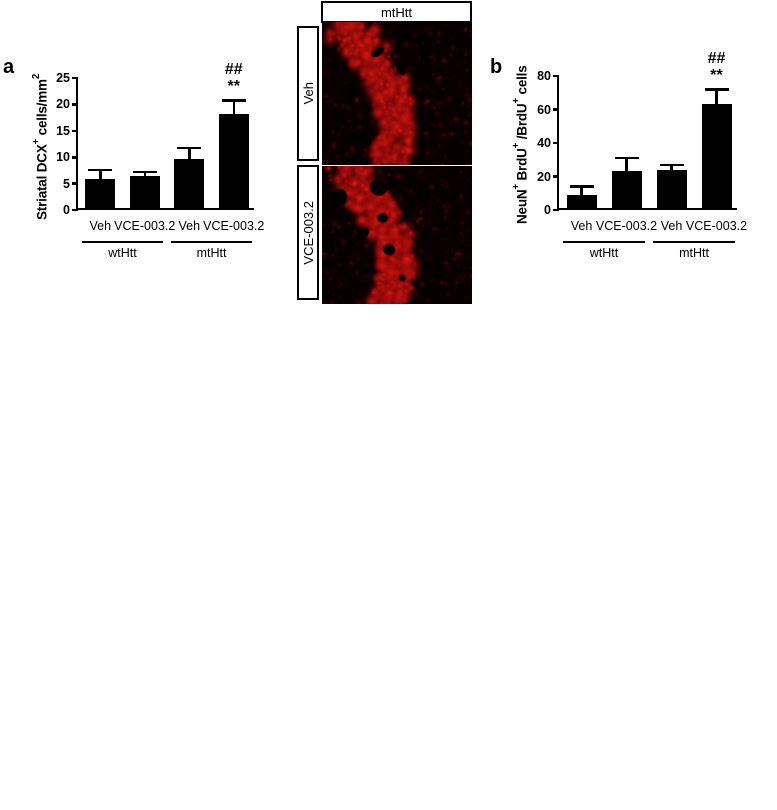 This screenshot has height=810, width=777. I want to click on dcx-header-mthtt: mtHtt, so click(396, 12).